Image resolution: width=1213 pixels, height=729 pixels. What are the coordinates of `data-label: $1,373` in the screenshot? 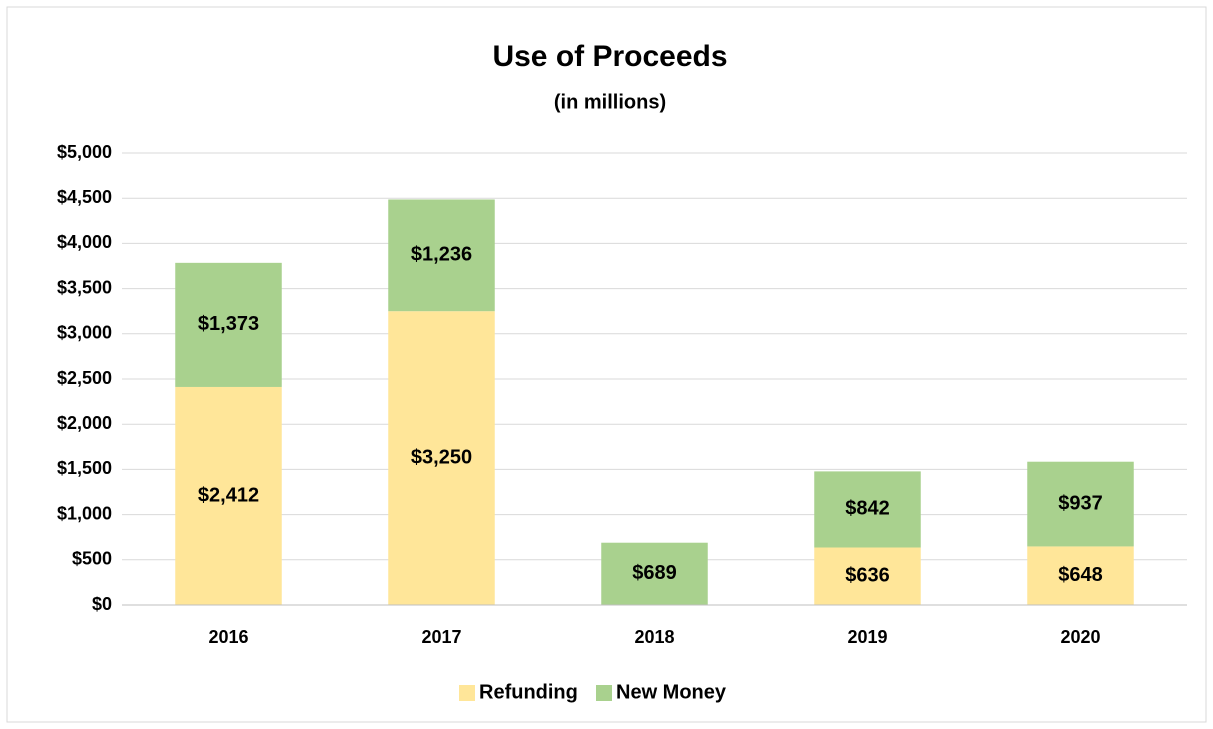 It's located at (228, 324).